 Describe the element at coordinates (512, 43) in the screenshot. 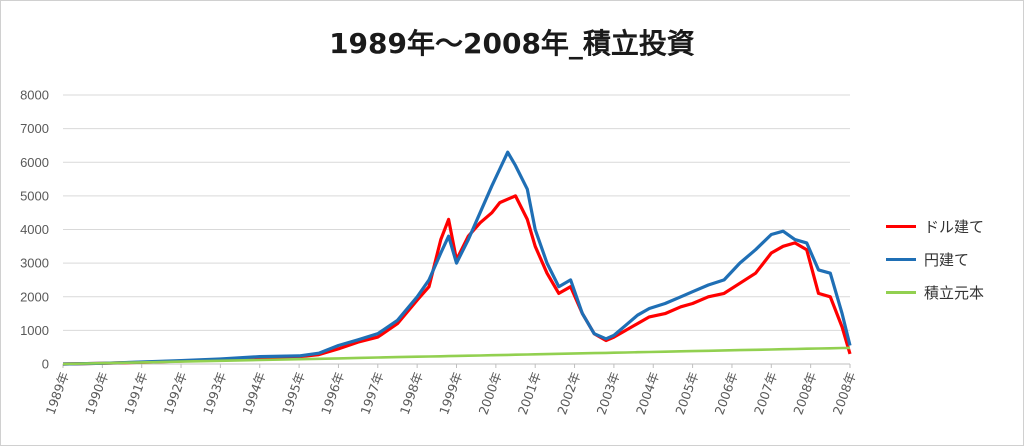

I see `chart-title: 1989年～2008年_積立投資` at that location.